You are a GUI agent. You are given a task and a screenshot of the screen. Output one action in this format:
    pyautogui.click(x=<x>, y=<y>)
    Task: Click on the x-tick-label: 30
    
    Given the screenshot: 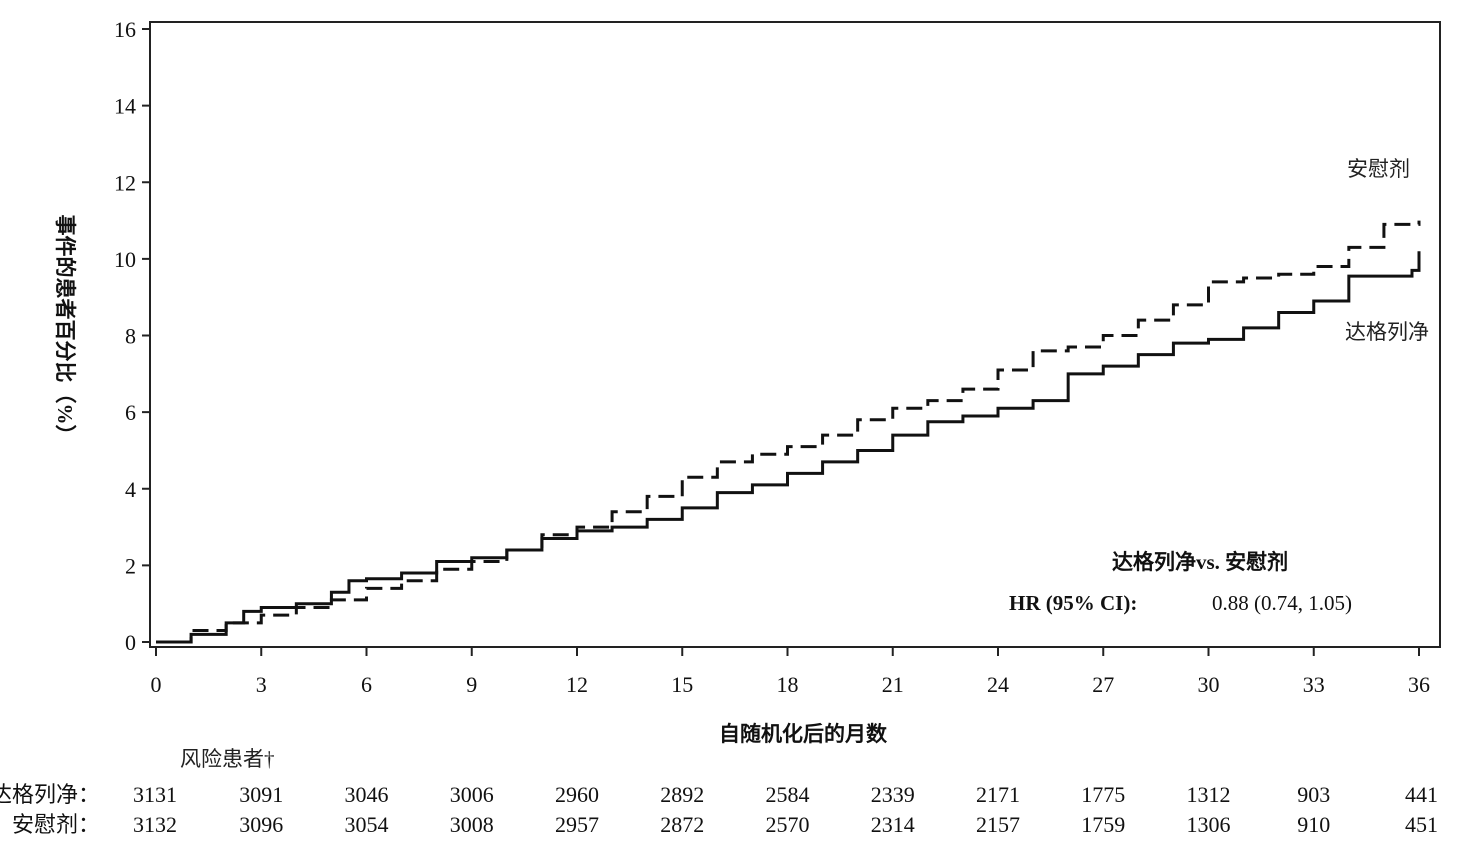 What is the action you would take?
    pyautogui.click(x=1209, y=684)
    